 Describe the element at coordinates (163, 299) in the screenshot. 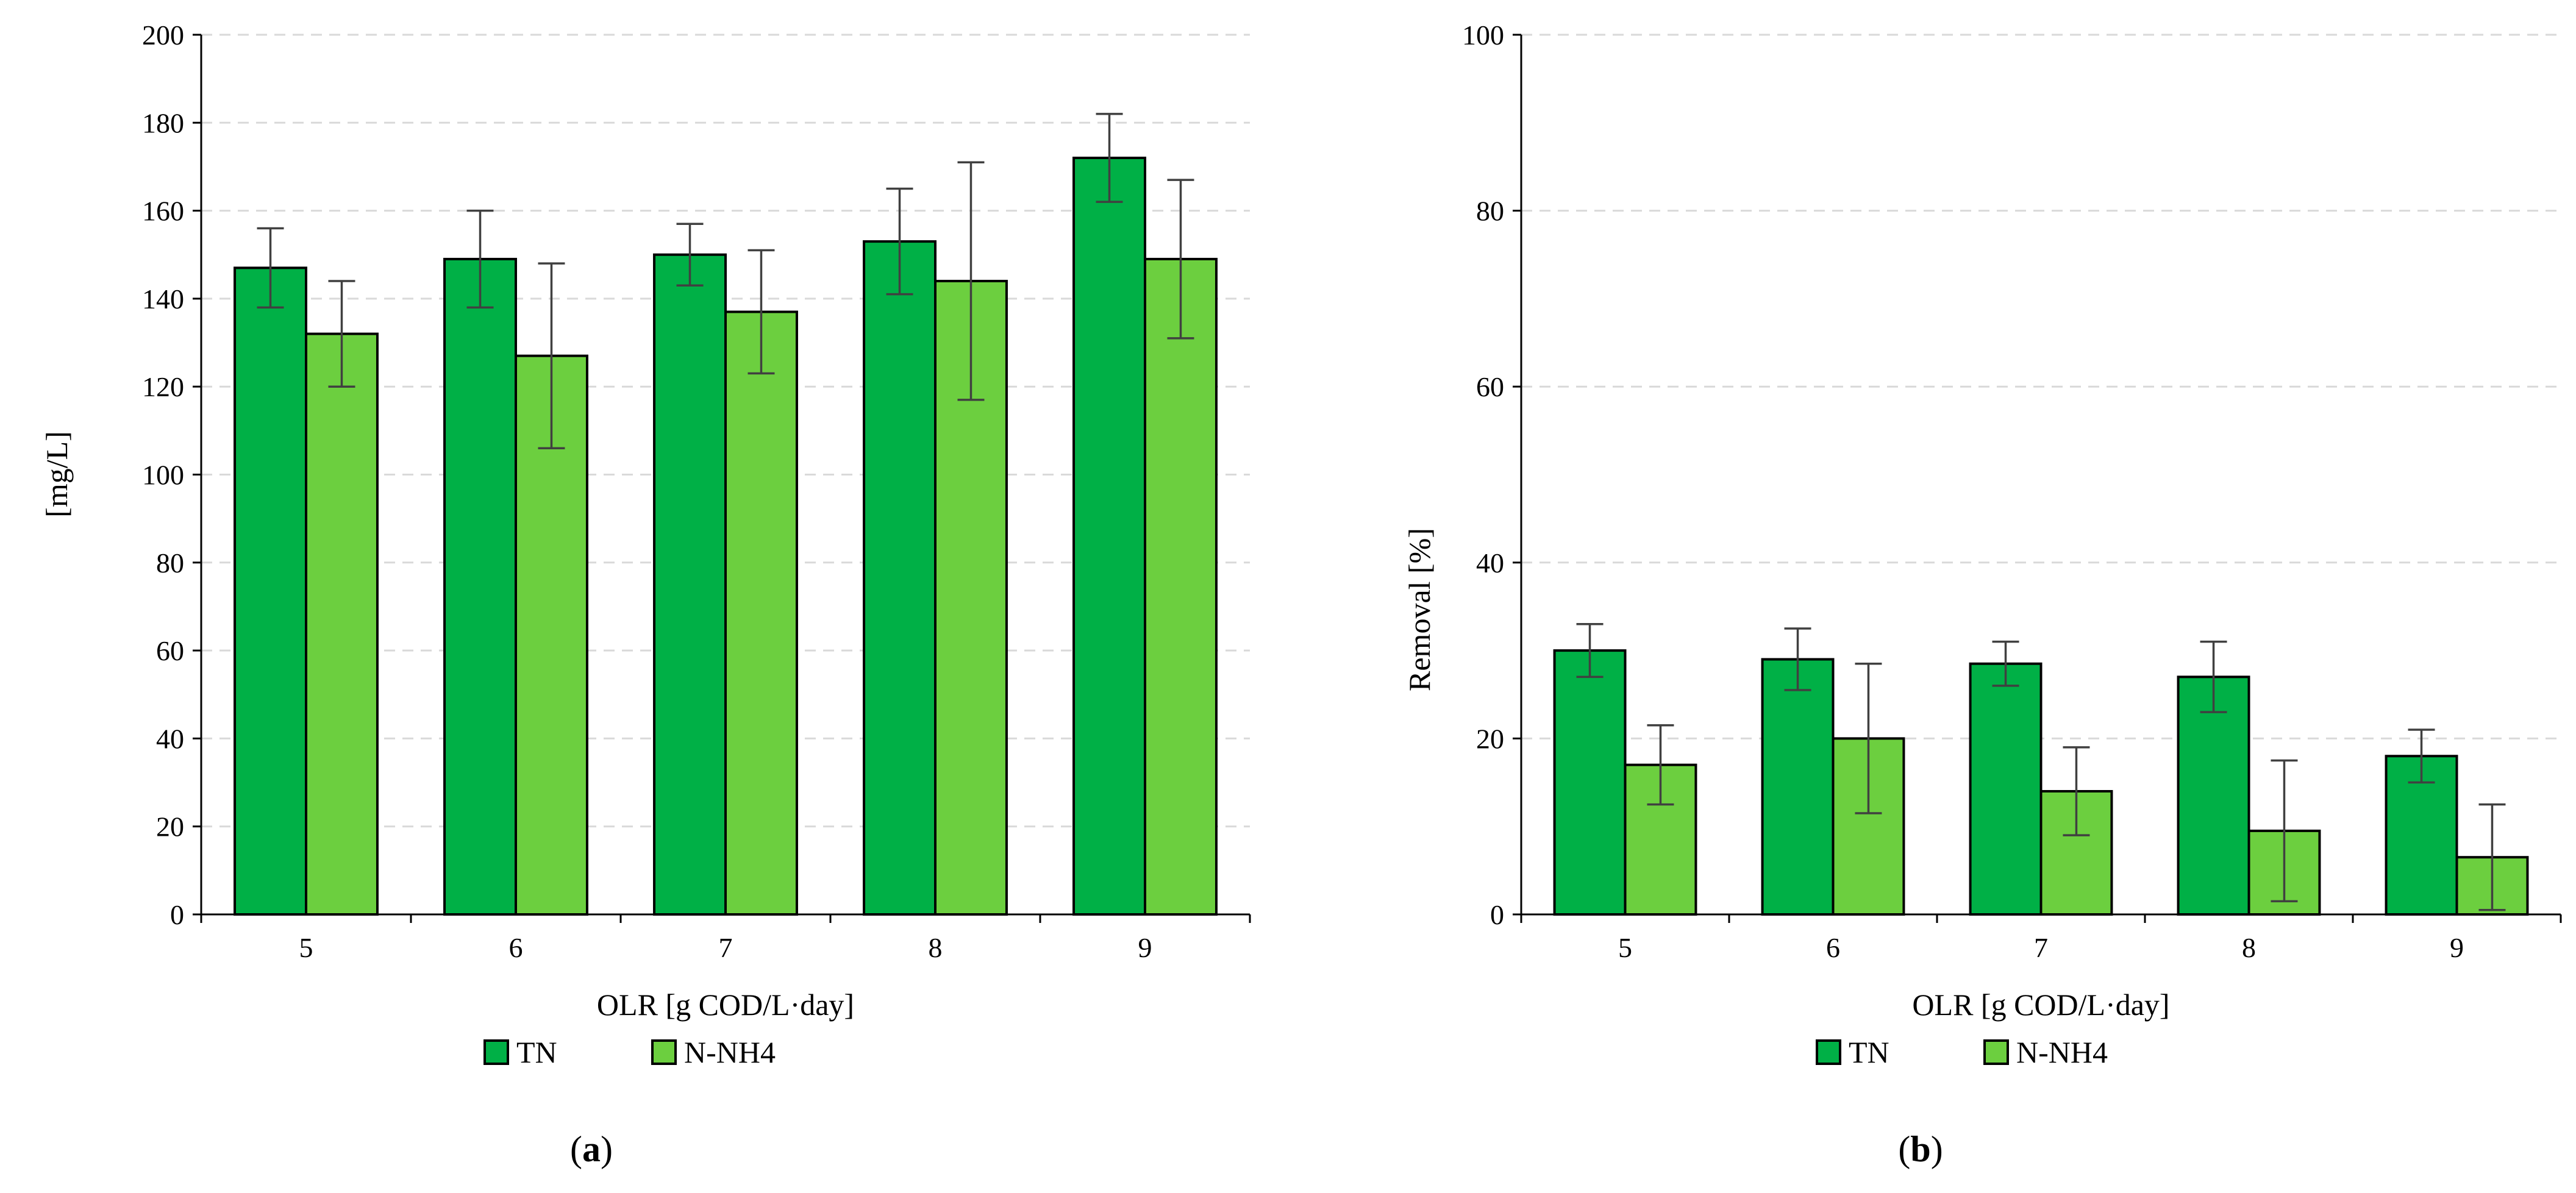

I see `y-tick-label: 140` at that location.